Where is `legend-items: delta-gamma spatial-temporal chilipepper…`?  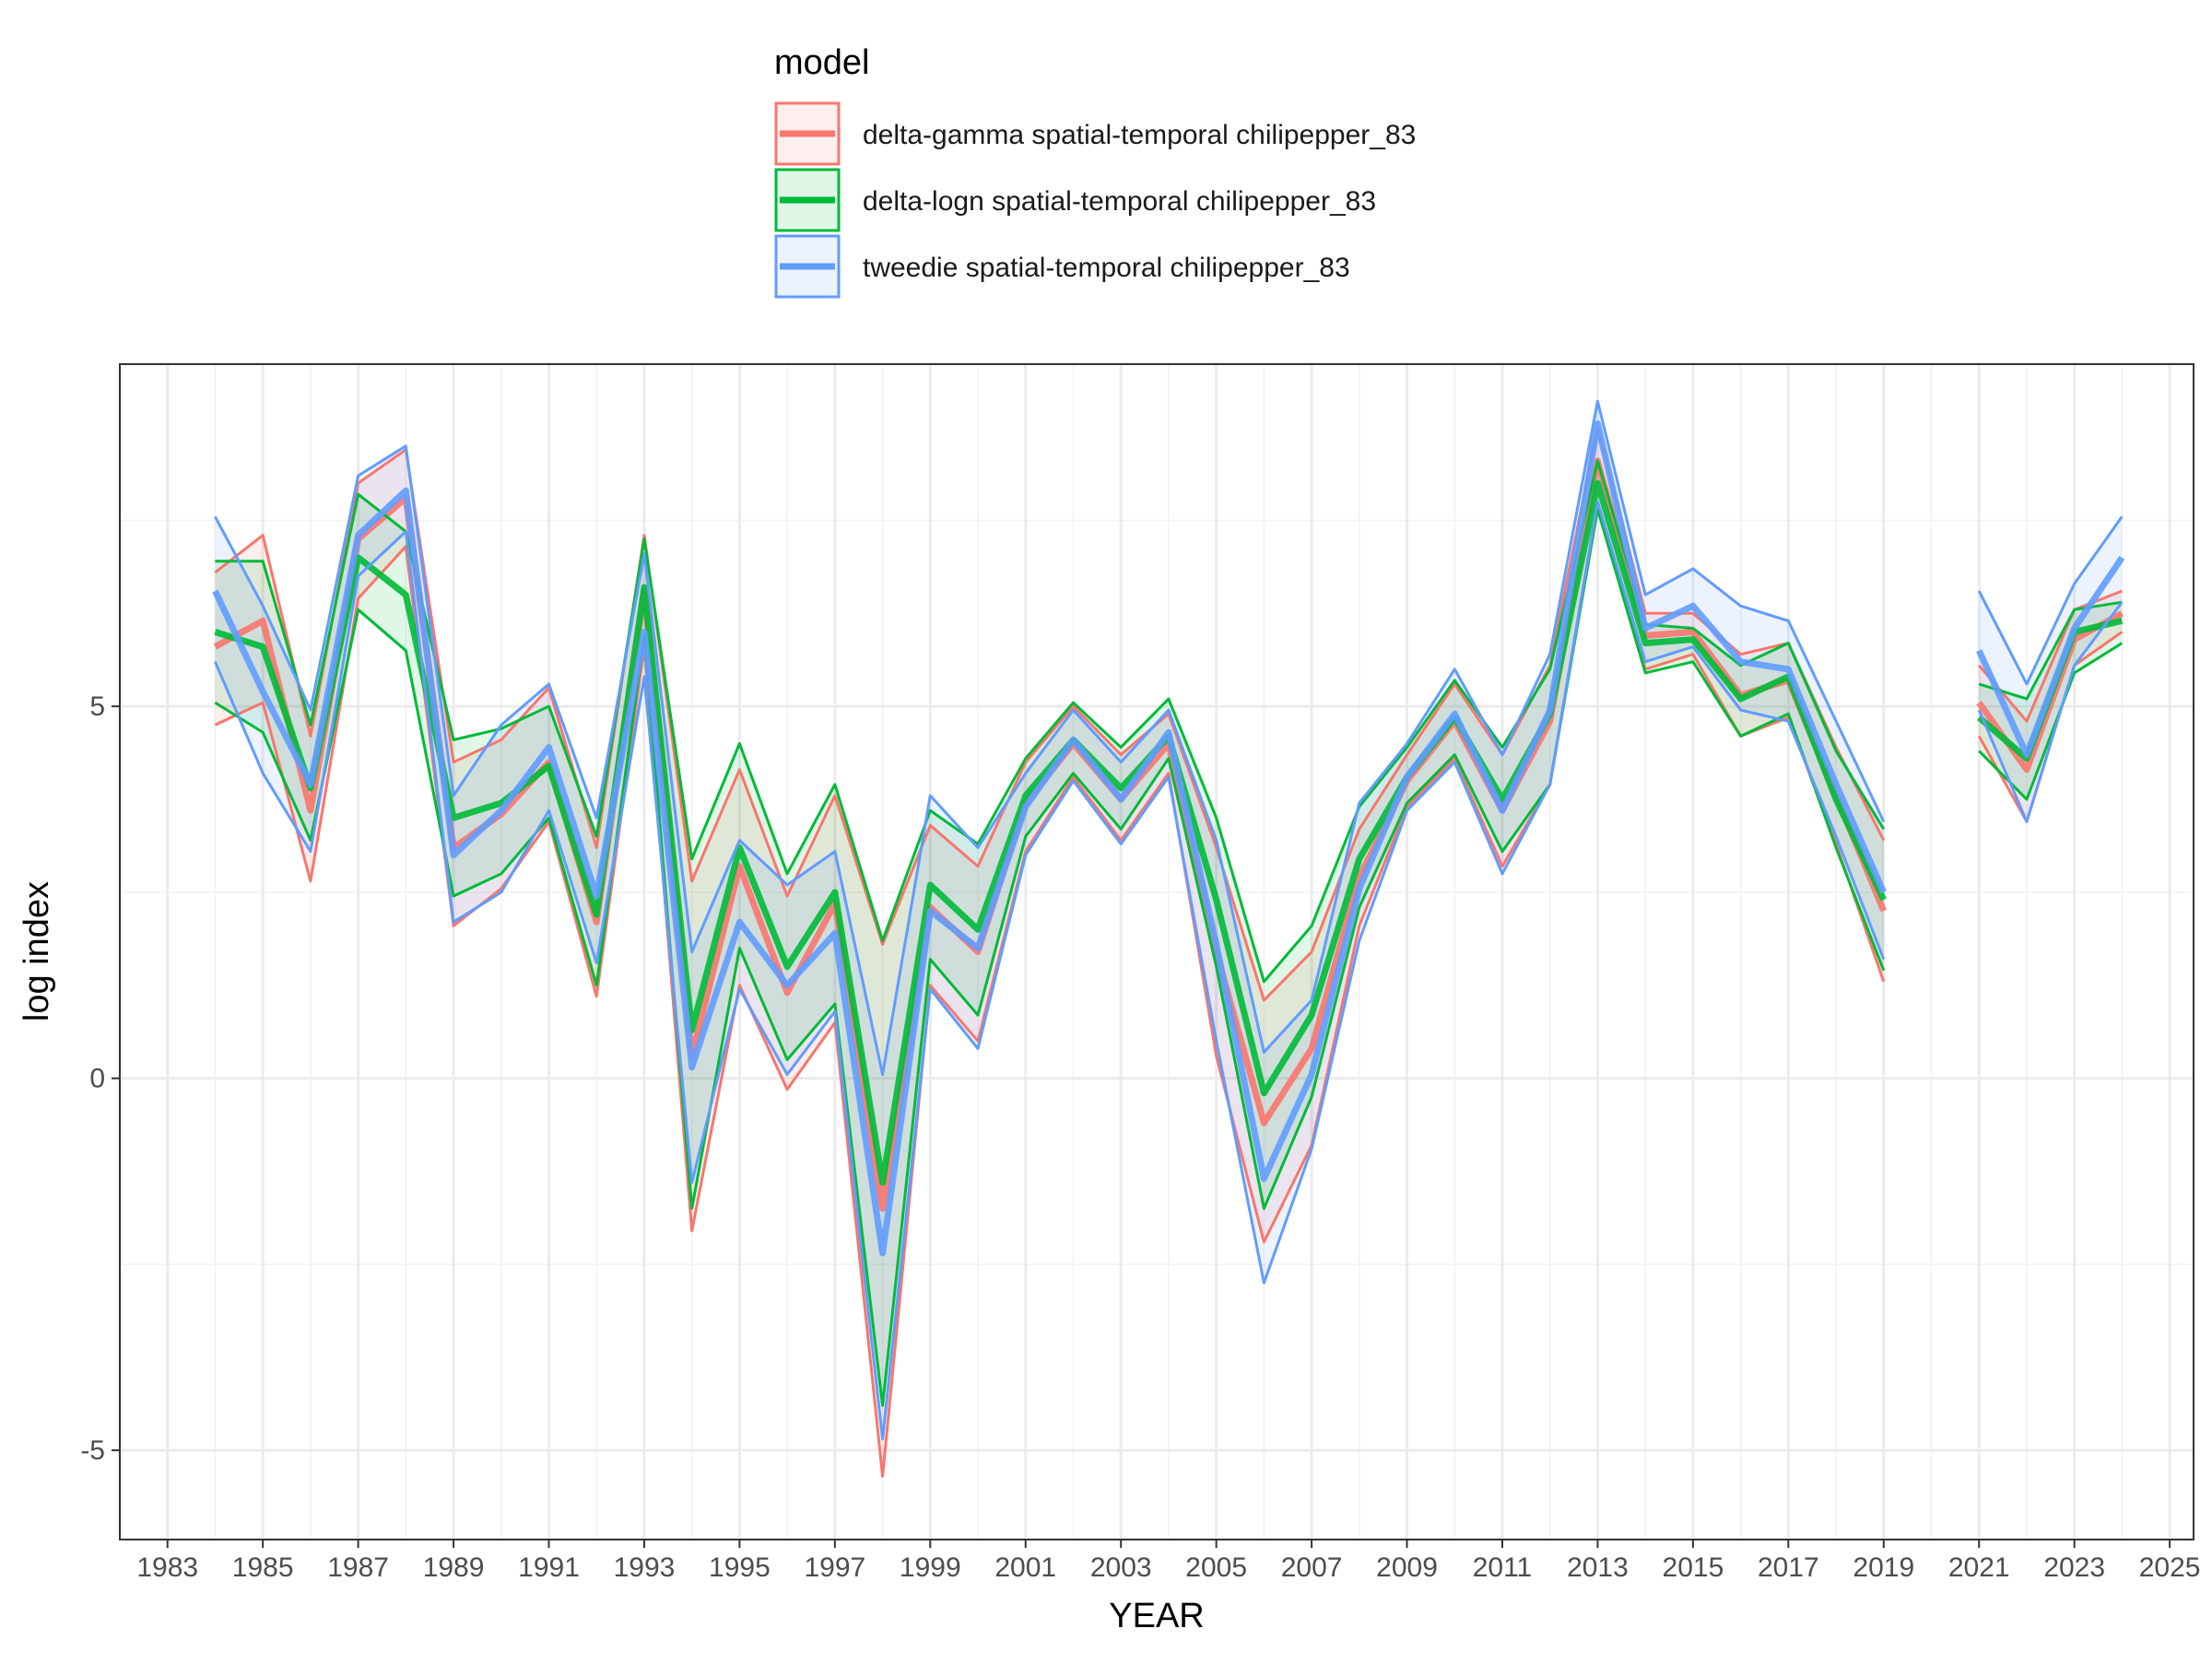 legend-items: delta-gamma spatial-temporal chilipepper… is located at coordinates (1095, 200).